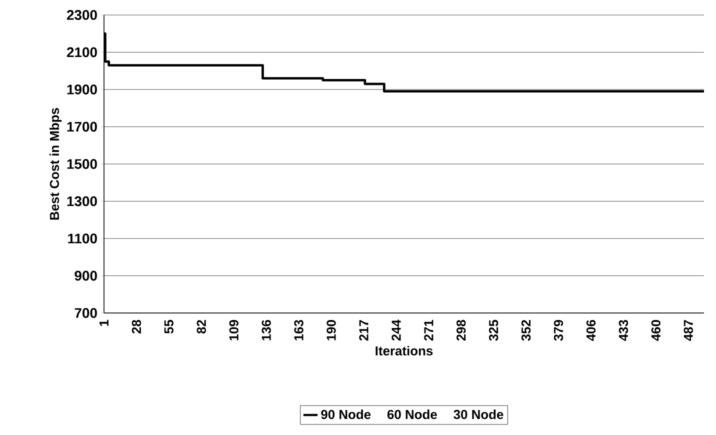 Image resolution: width=716 pixels, height=435 pixels. Describe the element at coordinates (688, 330) in the screenshot. I see `x-tick-label: 487` at that location.